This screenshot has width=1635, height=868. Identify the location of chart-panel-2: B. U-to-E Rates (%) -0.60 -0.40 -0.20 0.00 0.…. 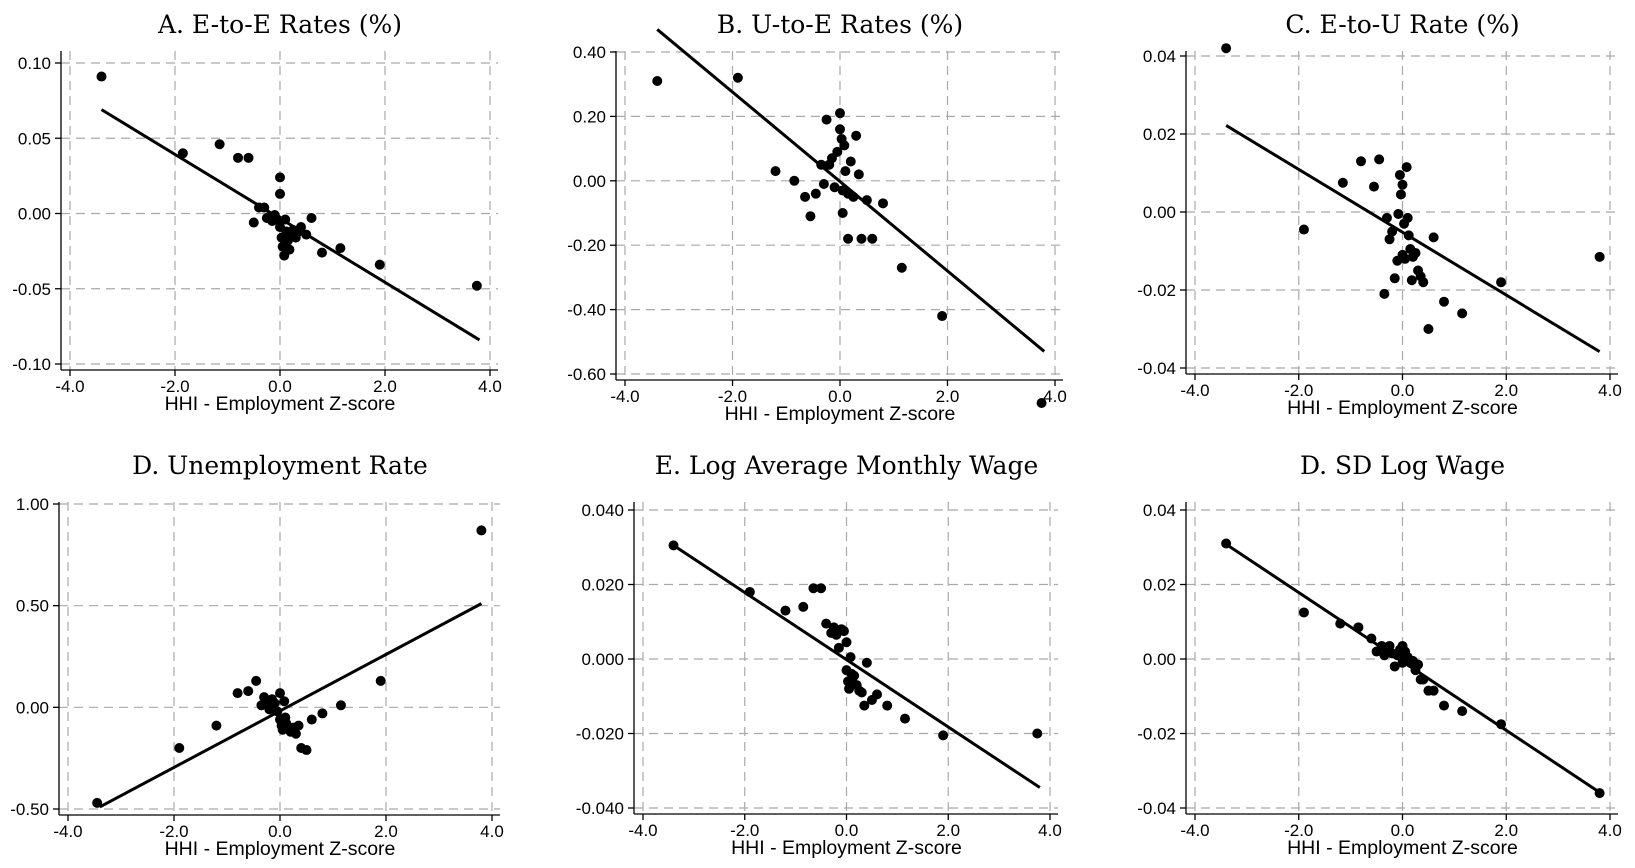
(817, 217).